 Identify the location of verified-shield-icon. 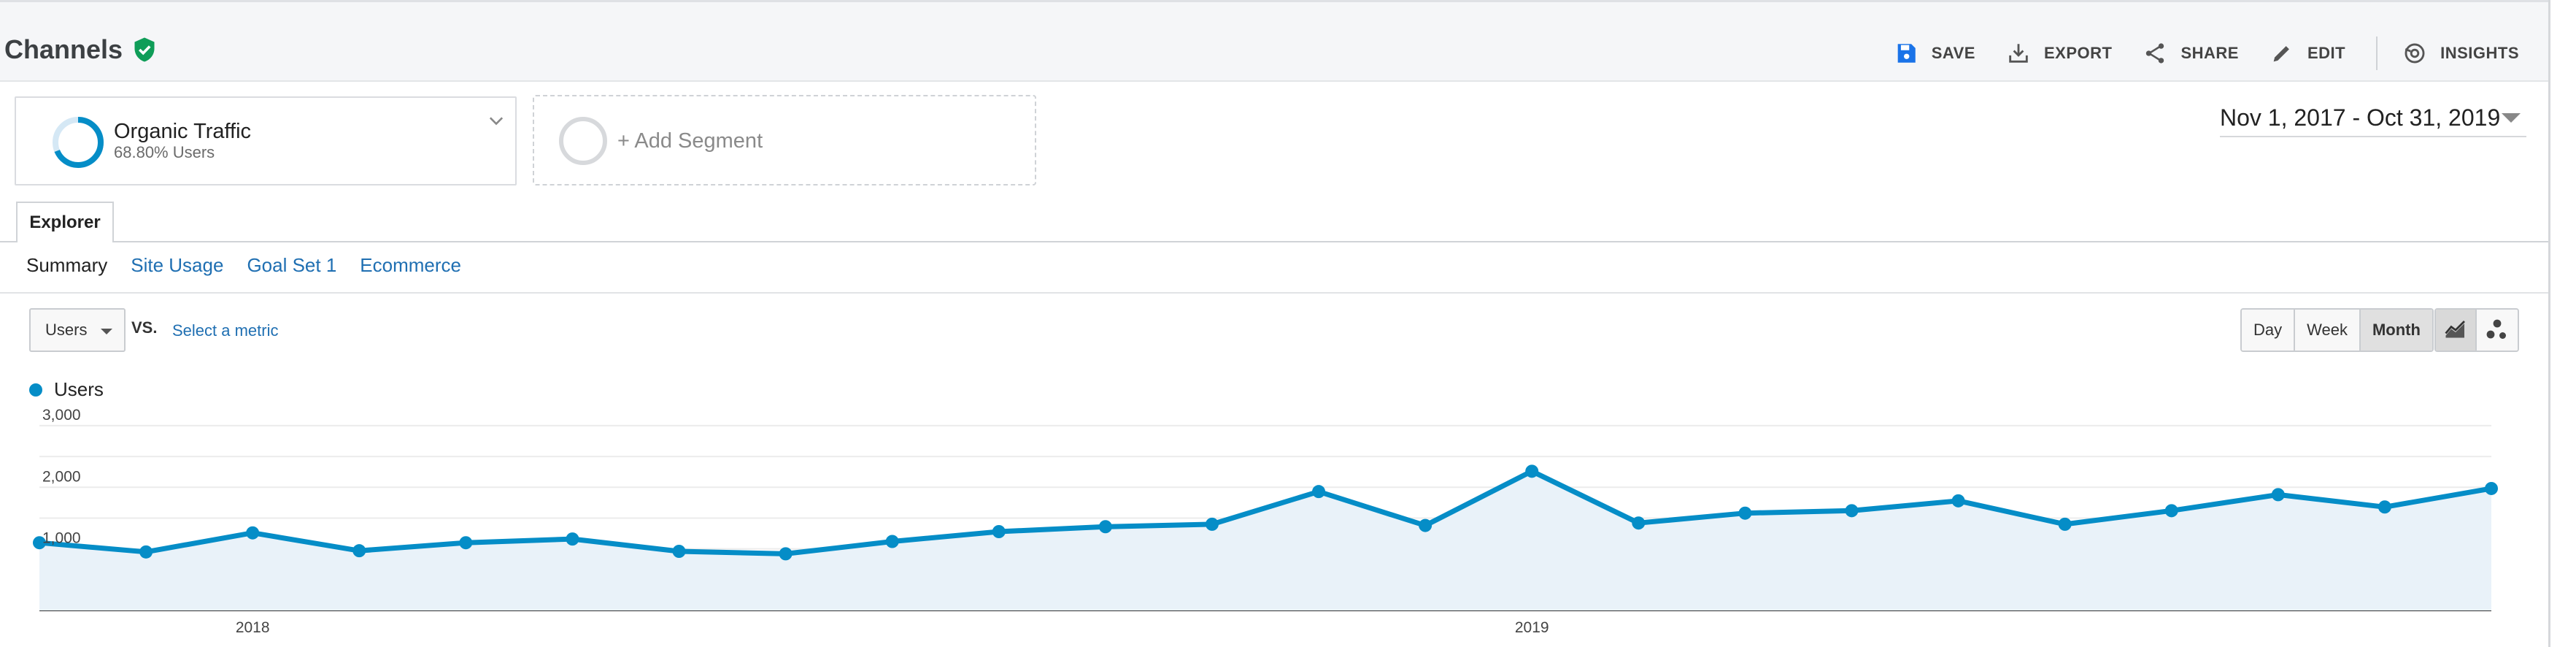
(144, 50).